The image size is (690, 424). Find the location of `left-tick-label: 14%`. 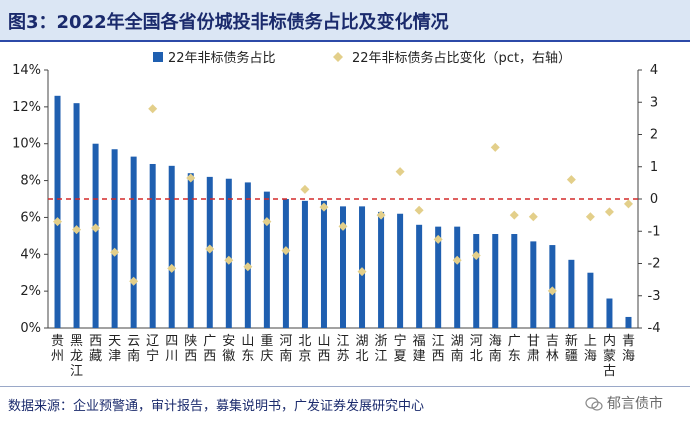

left-tick-label: 14% is located at coordinates (26, 70).